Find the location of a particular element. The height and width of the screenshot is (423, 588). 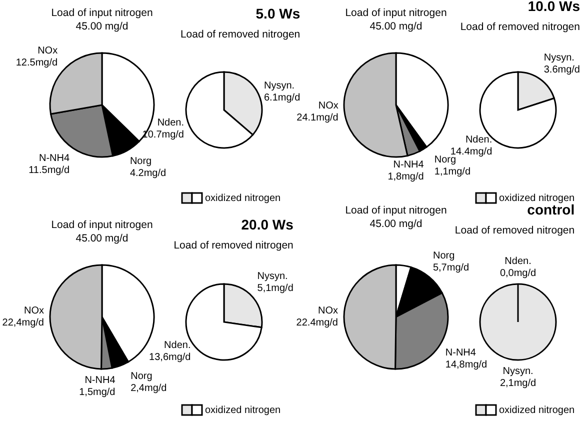

chart-title: 10.0 Ws is located at coordinates (554, 7).